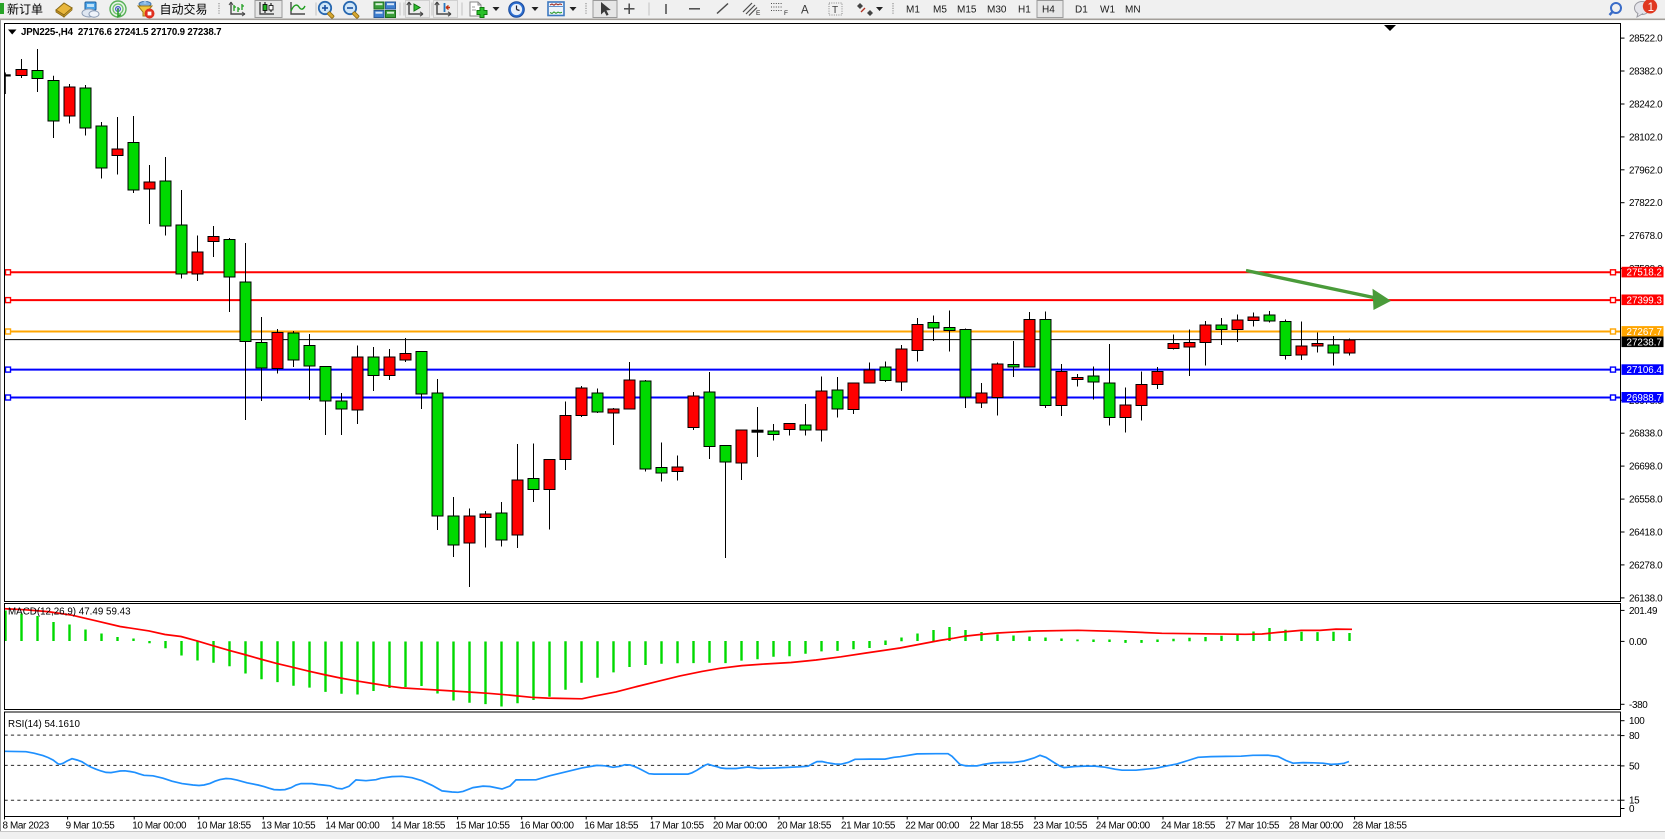 The width and height of the screenshot is (1665, 839). What do you see at coordinates (1646, 565) in the screenshot?
I see `svg-text: 26278.0` at bounding box center [1646, 565].